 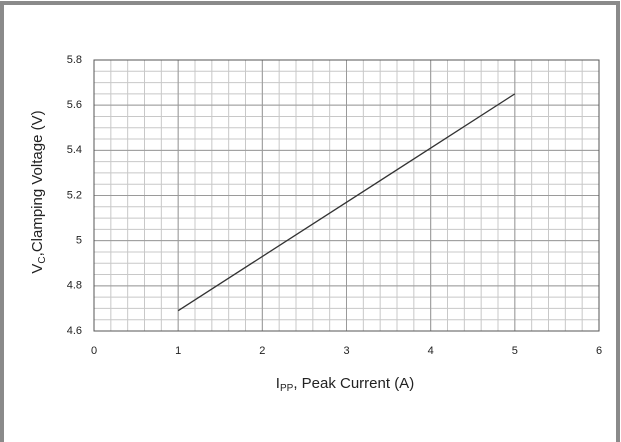 What do you see at coordinates (262, 351) in the screenshot?
I see `x-tick-label: 2` at bounding box center [262, 351].